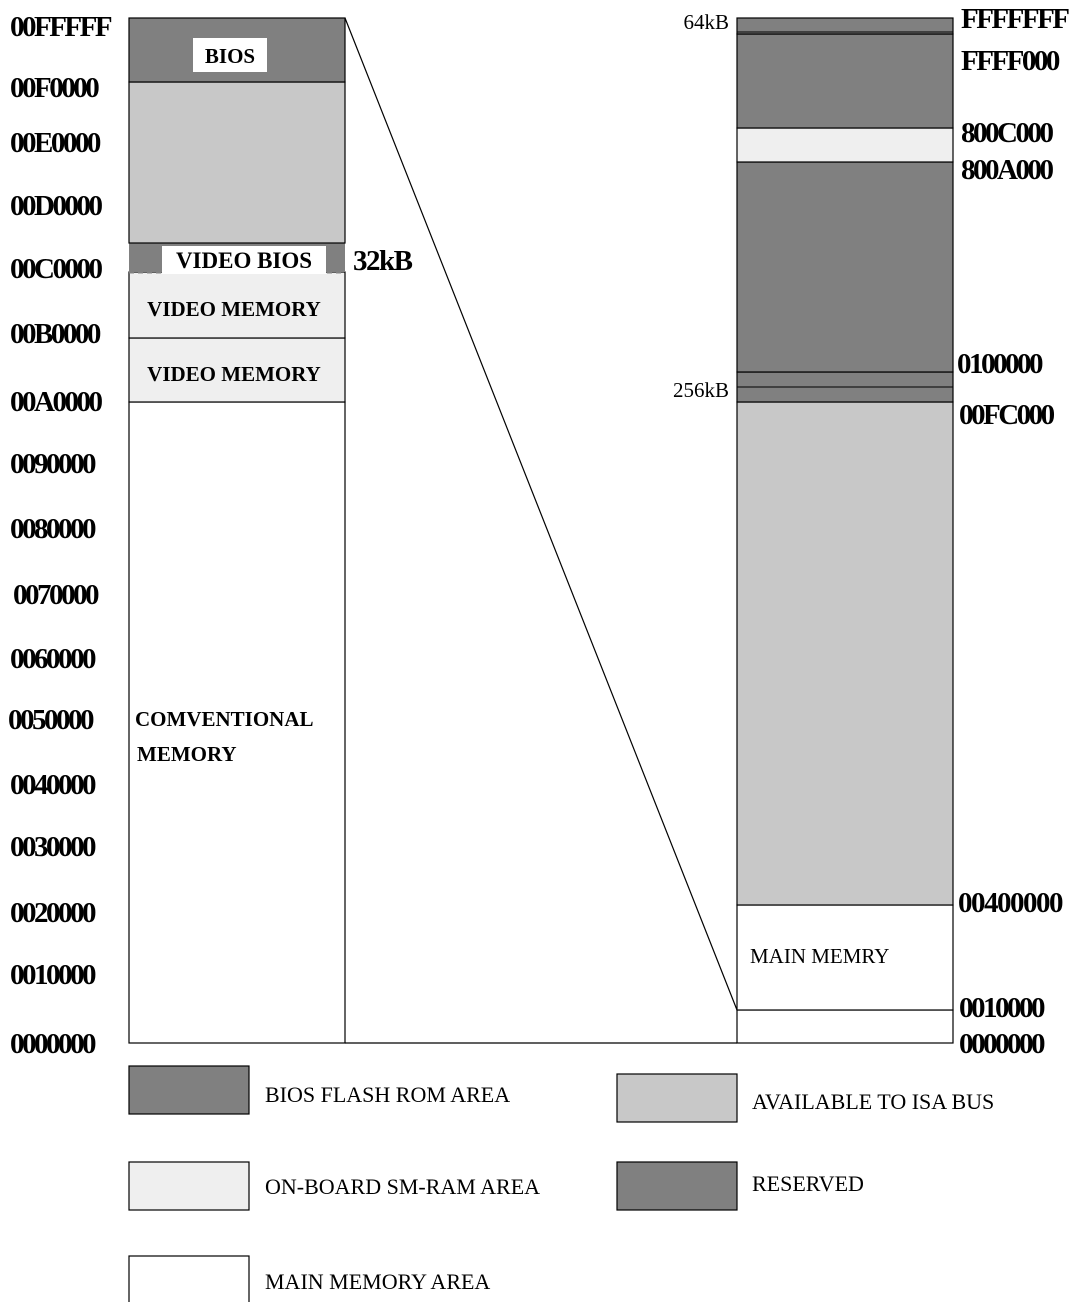 This screenshot has height=1302, width=1088. What do you see at coordinates (56, 595) in the screenshot?
I see `left-address-label: 0070000` at bounding box center [56, 595].